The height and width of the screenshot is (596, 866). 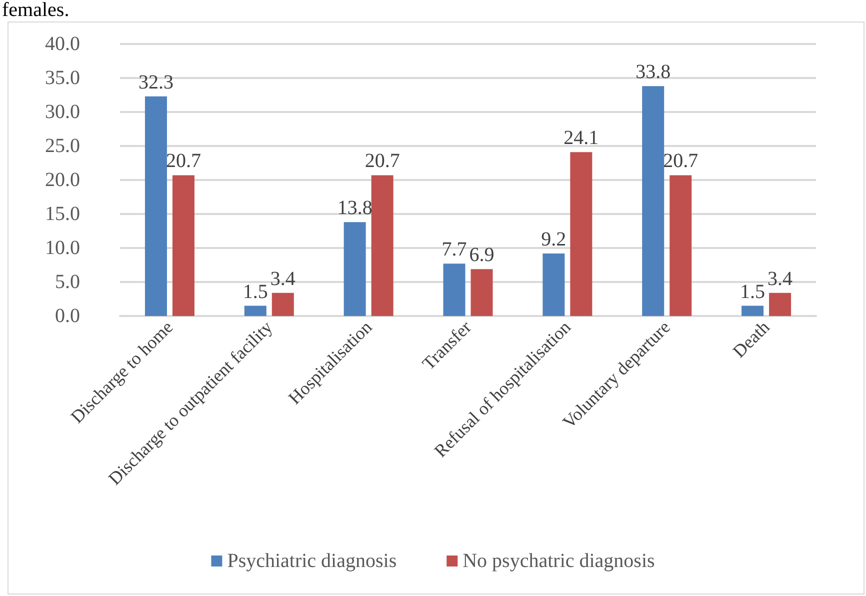 What do you see at coordinates (67, 282) in the screenshot?
I see `y-tick-label: 5.0` at bounding box center [67, 282].